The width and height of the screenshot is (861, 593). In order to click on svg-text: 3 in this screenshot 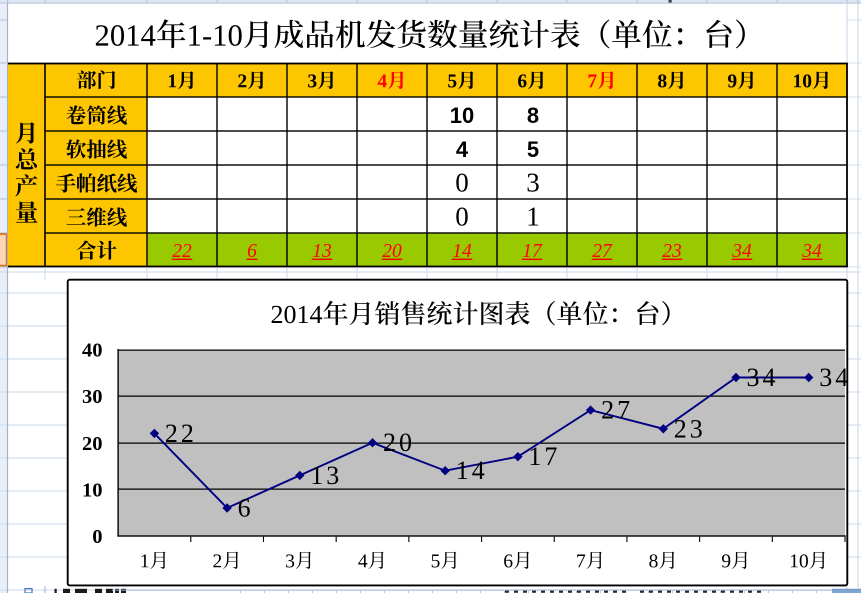, I will do `click(533, 183)`.